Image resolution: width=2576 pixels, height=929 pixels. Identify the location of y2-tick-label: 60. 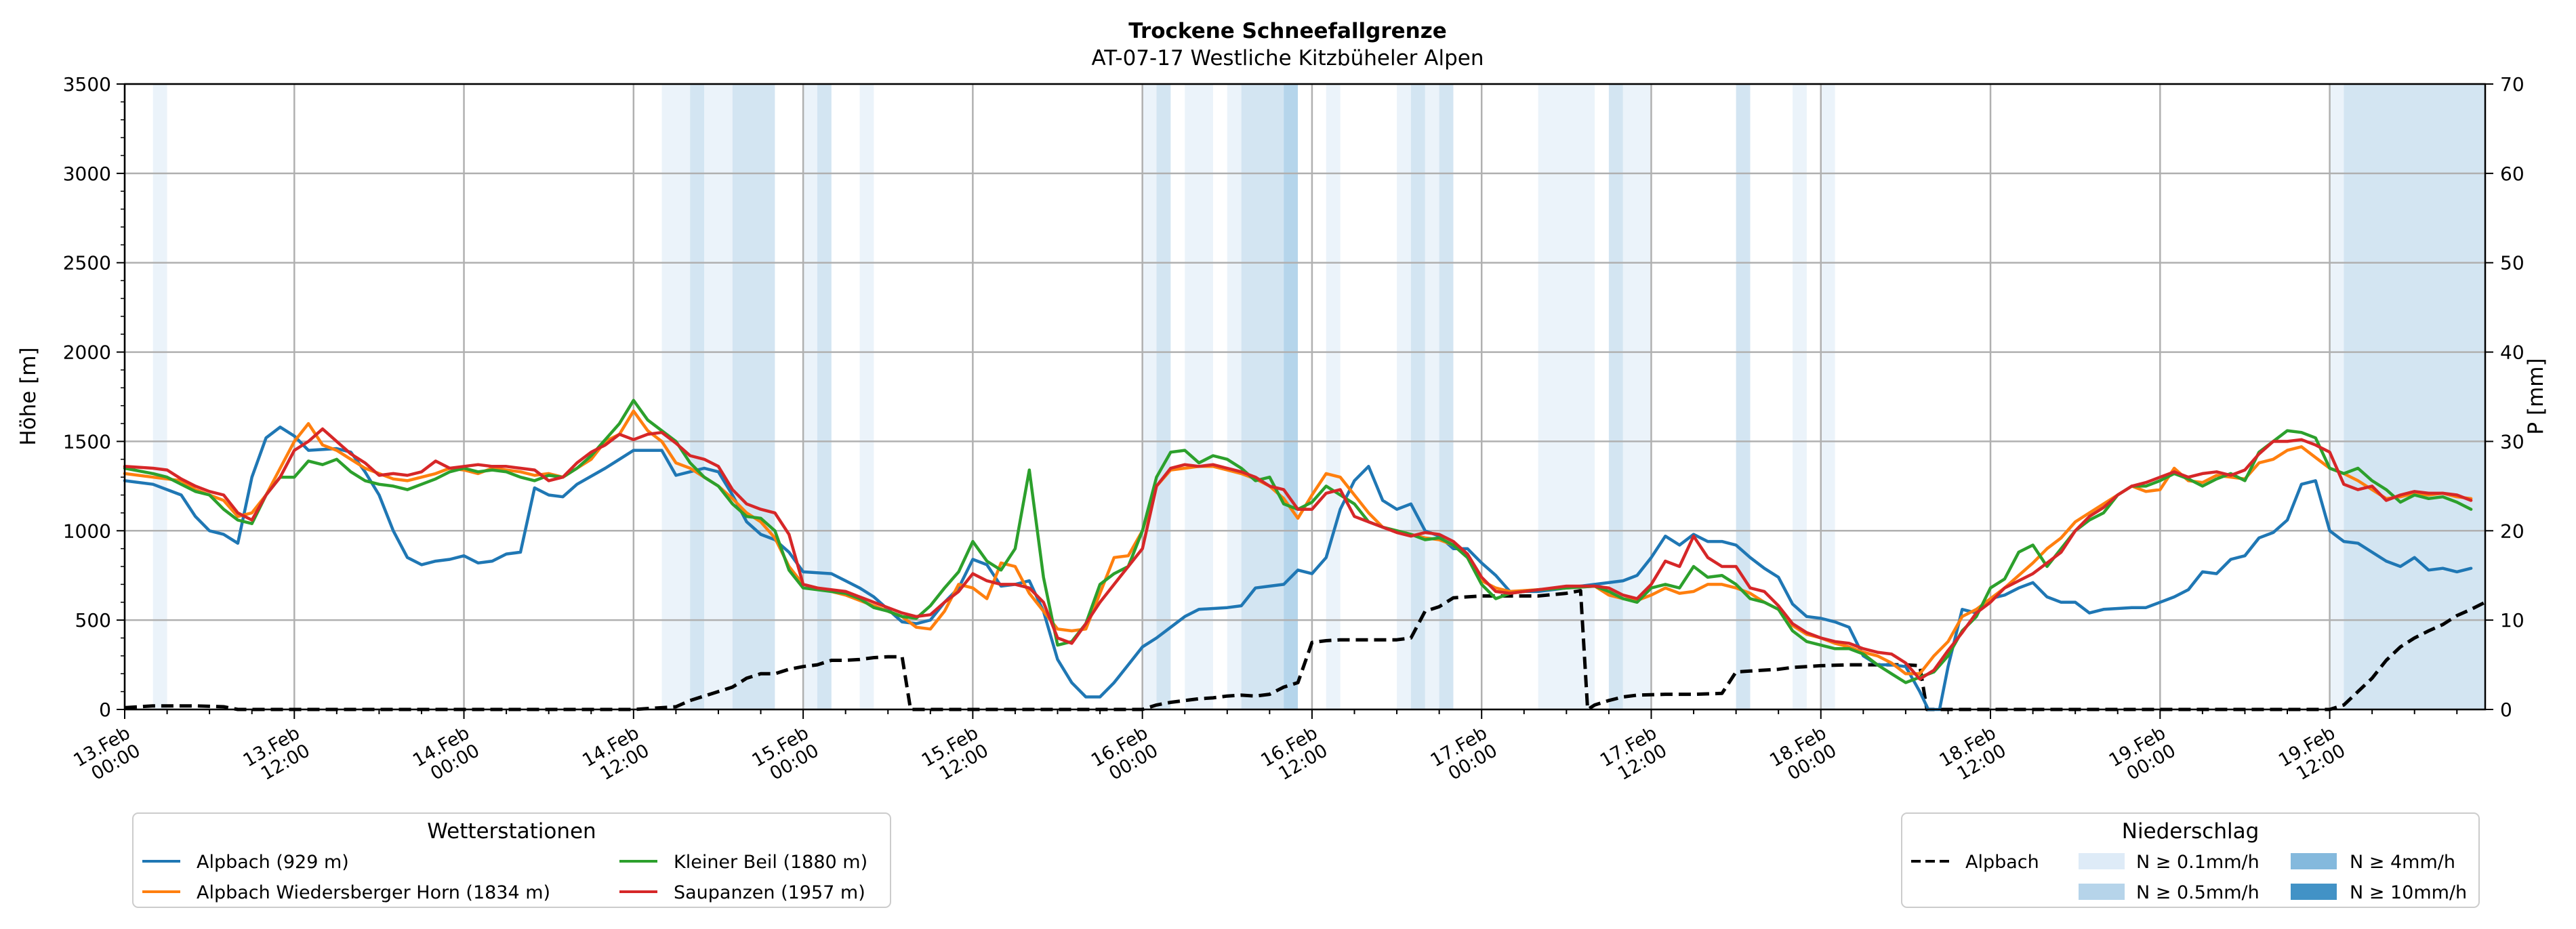
(2512, 174).